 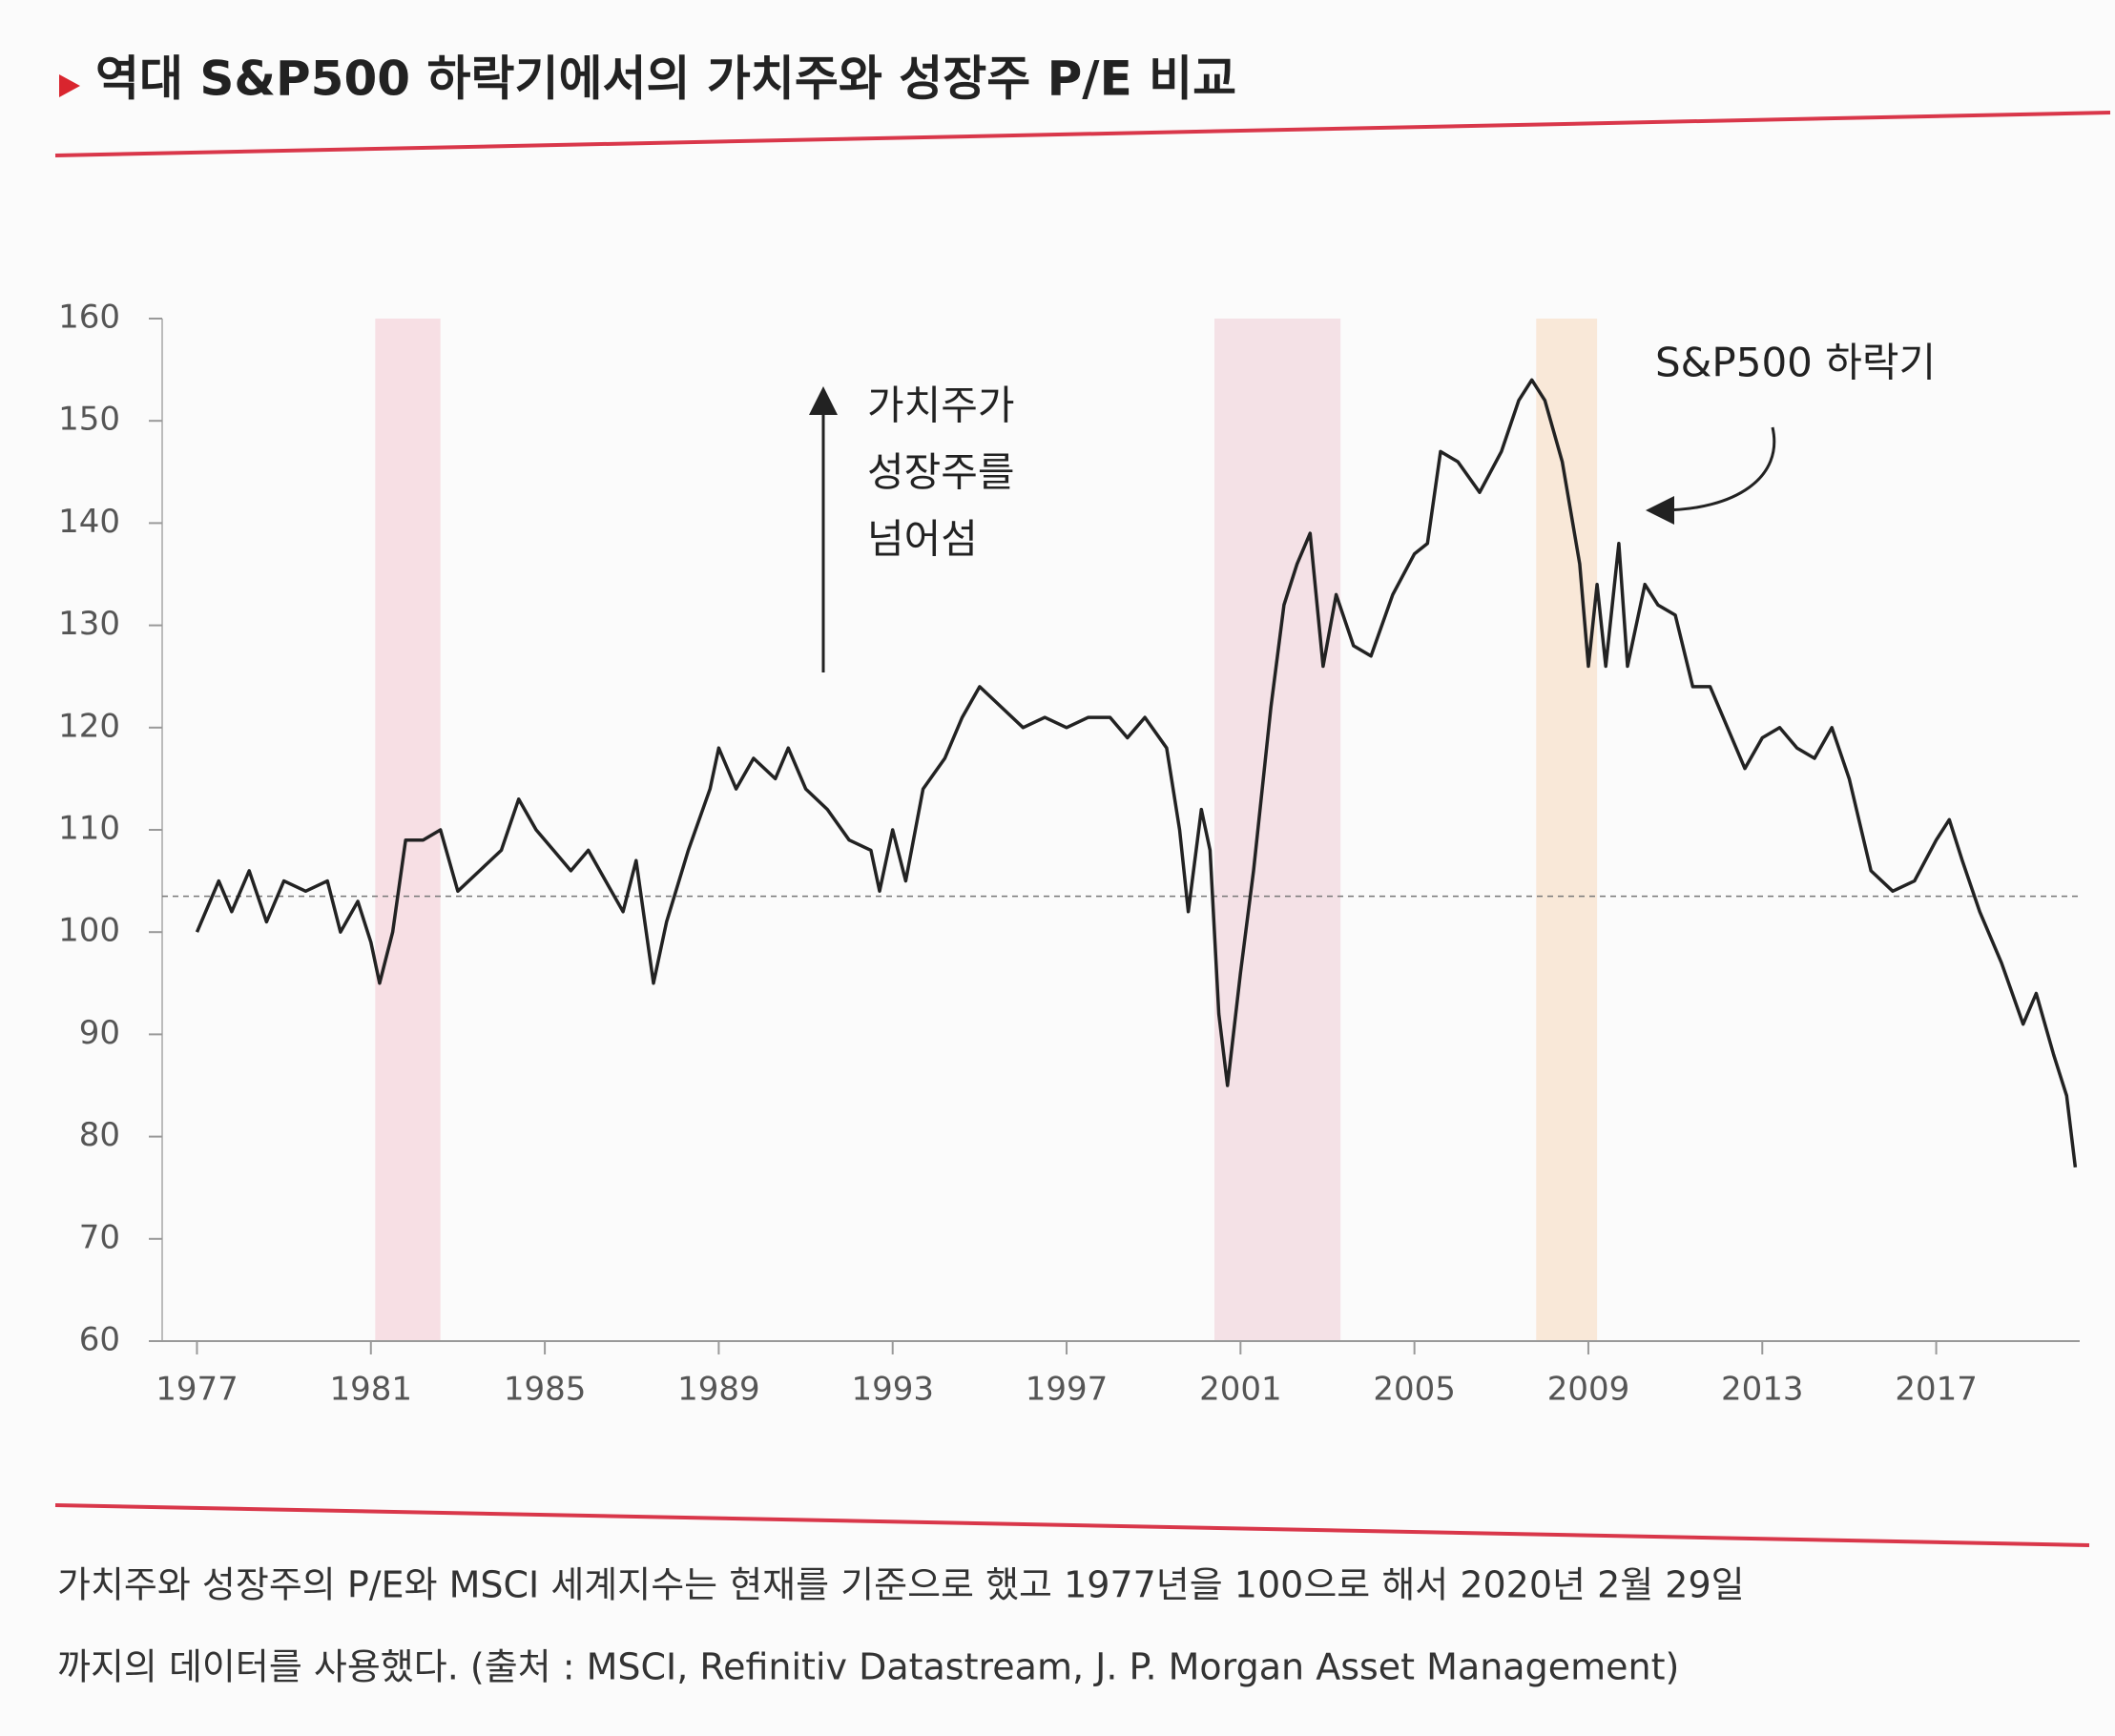 What do you see at coordinates (372, 1390) in the screenshot?
I see `x-tick-label: 1981` at bounding box center [372, 1390].